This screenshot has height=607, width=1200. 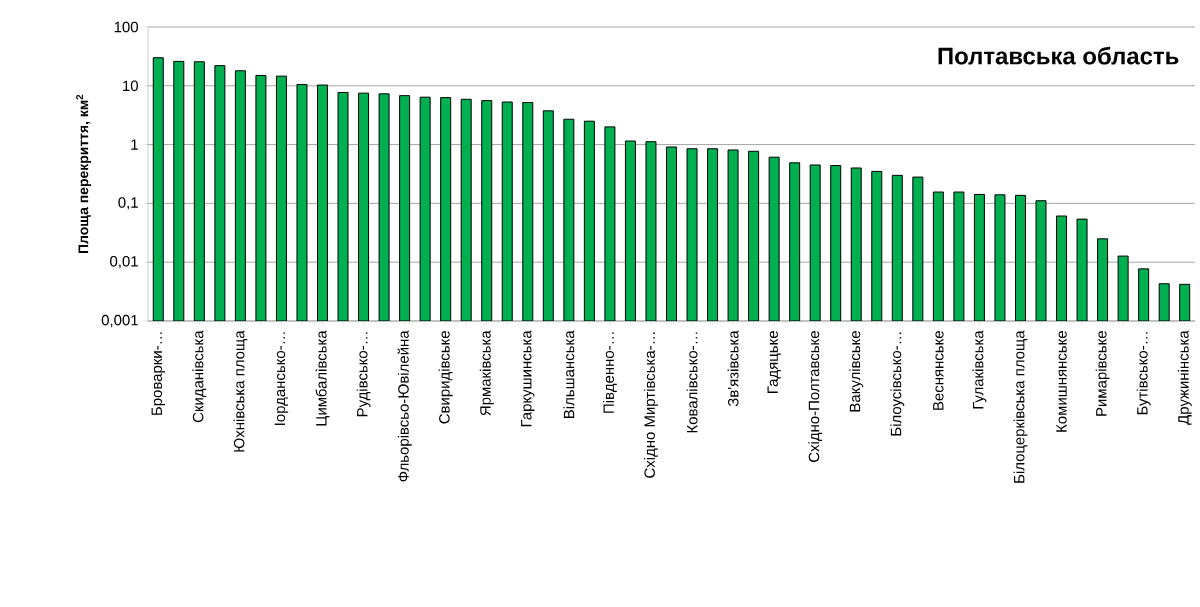 What do you see at coordinates (134, 144) in the screenshot?
I see `y-tick-label: 1` at bounding box center [134, 144].